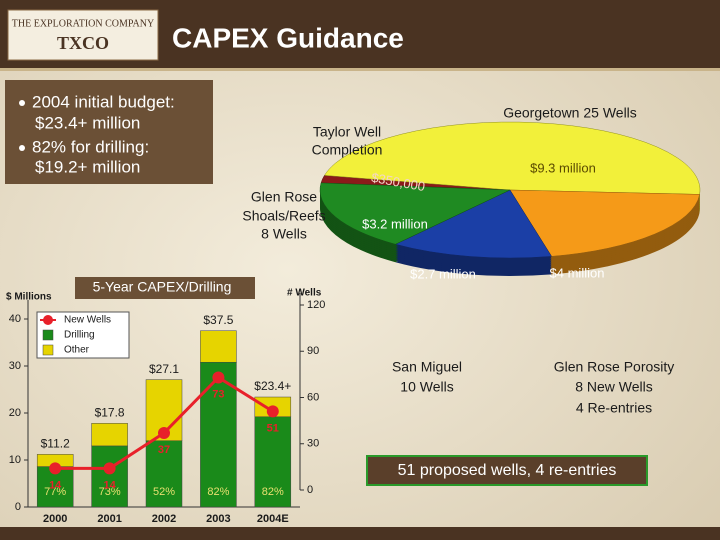  I want to click on y-tick-label: 0, so click(18, 507).